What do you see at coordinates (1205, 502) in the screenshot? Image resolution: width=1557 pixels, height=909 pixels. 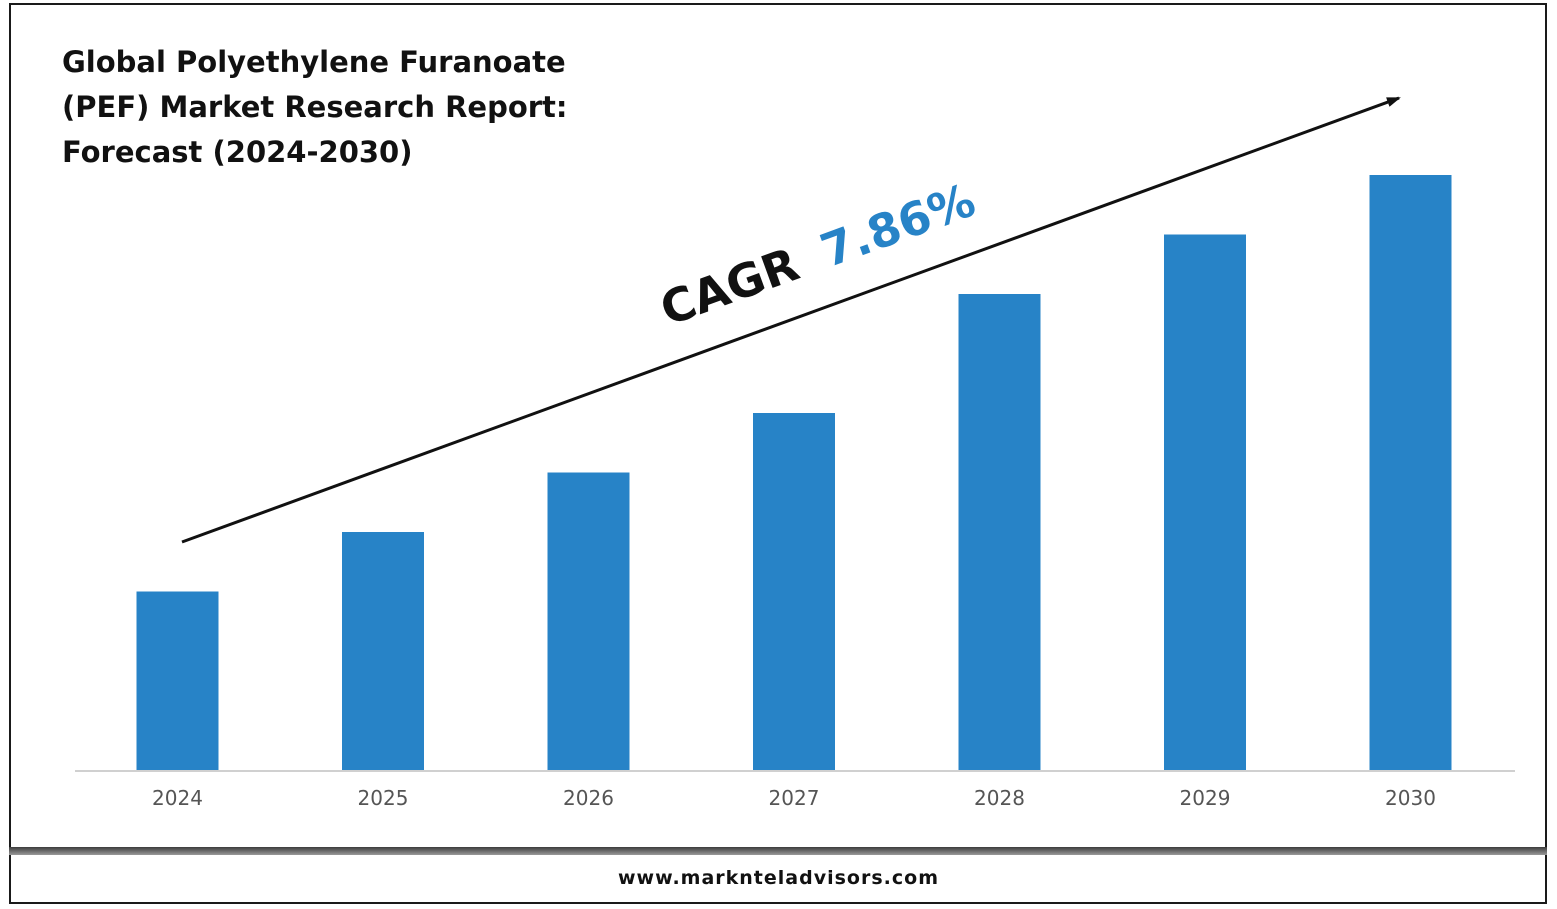 I see `bar-2029` at bounding box center [1205, 502].